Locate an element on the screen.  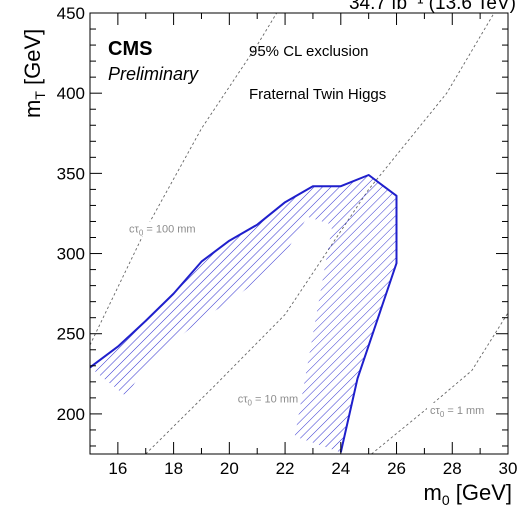
x-axis-label: m0 [GeV] is located at coordinates (468, 494).